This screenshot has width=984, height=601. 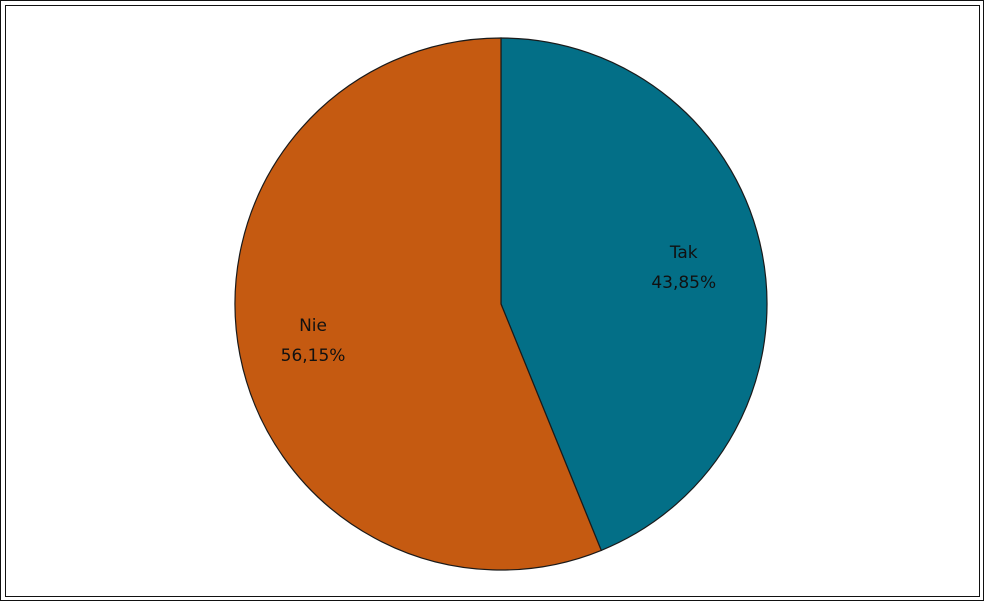 I want to click on pie-labels: Tak 43,85% Nie 56,15%, so click(x=499, y=304).